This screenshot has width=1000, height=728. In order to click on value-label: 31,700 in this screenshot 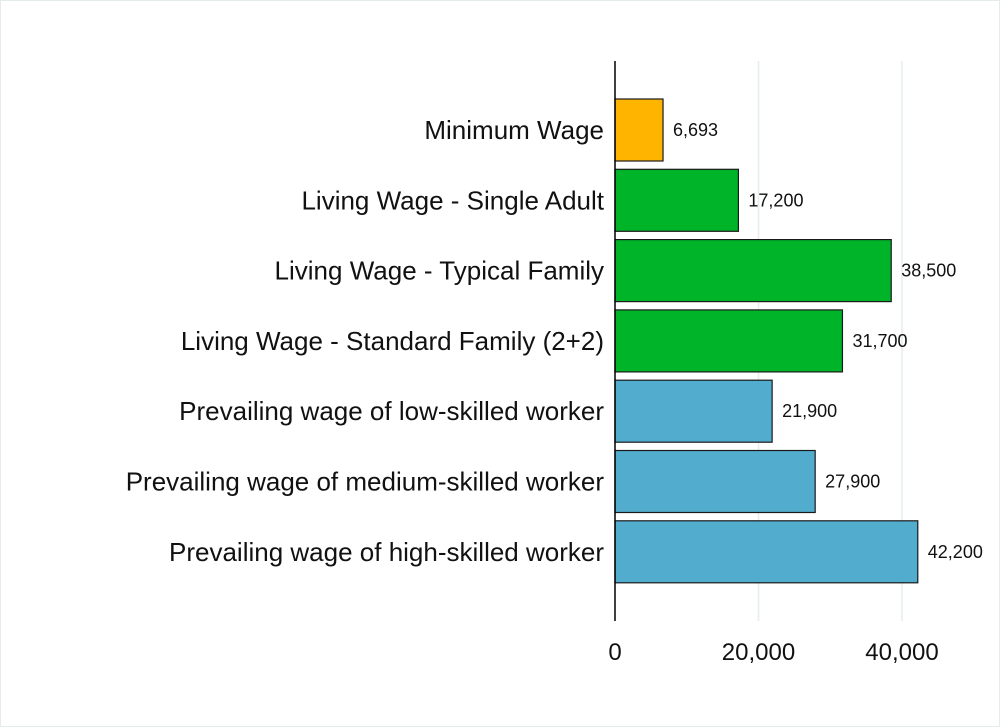, I will do `click(879, 341)`.